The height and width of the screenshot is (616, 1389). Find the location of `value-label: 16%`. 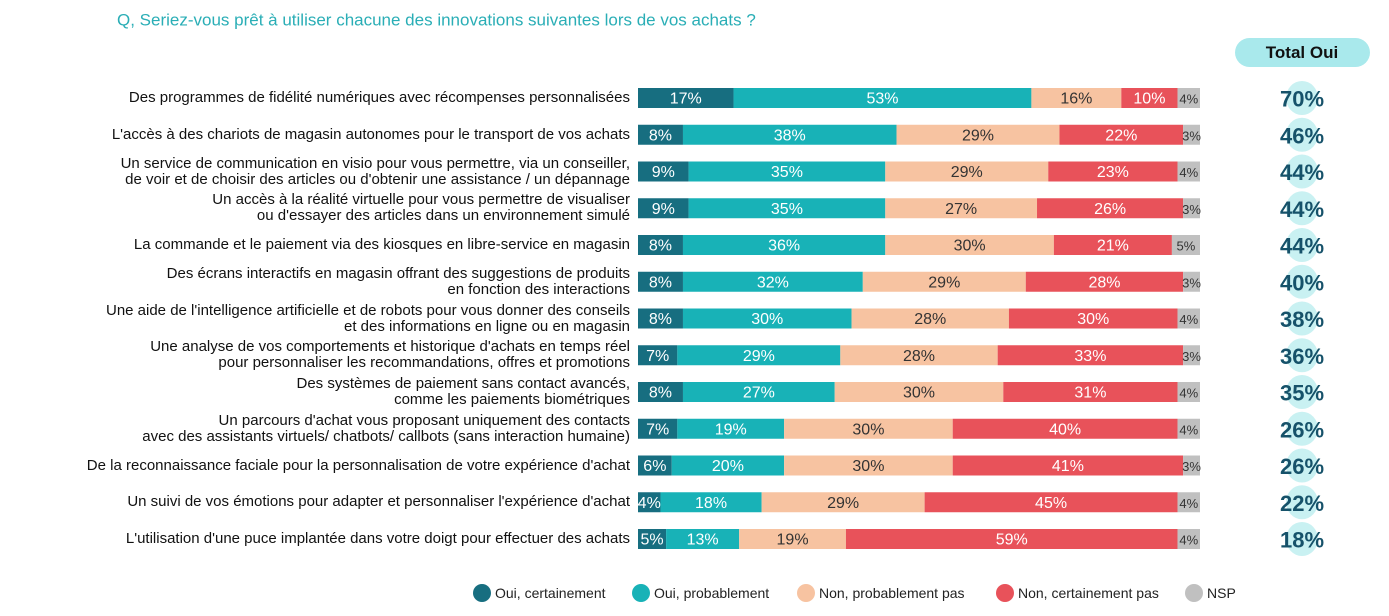

value-label: 16% is located at coordinates (1076, 99).